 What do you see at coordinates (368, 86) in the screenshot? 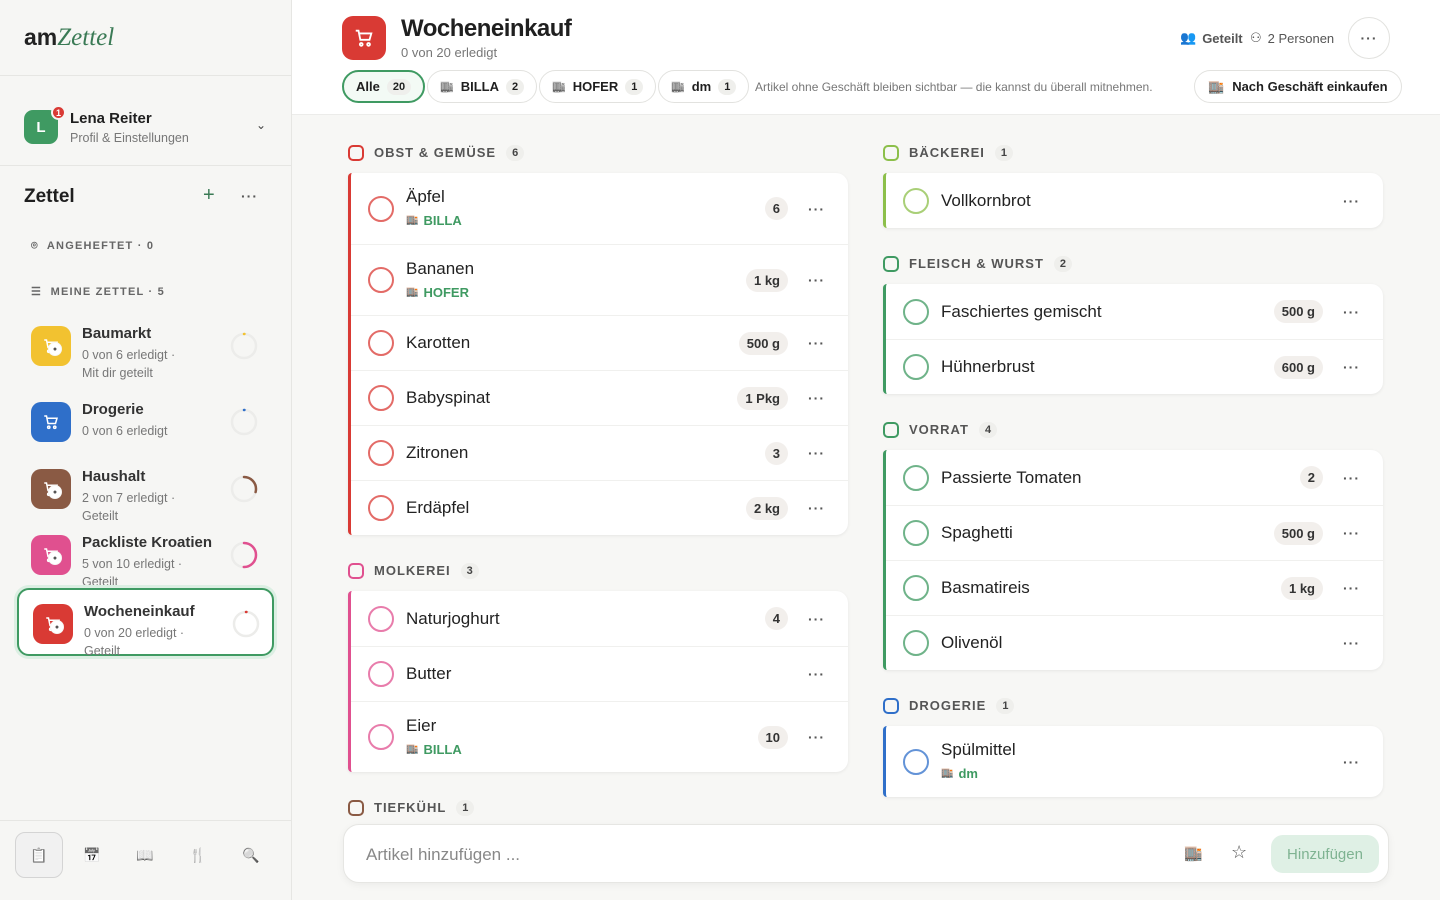
I see `filter-label: Alle` at bounding box center [368, 86].